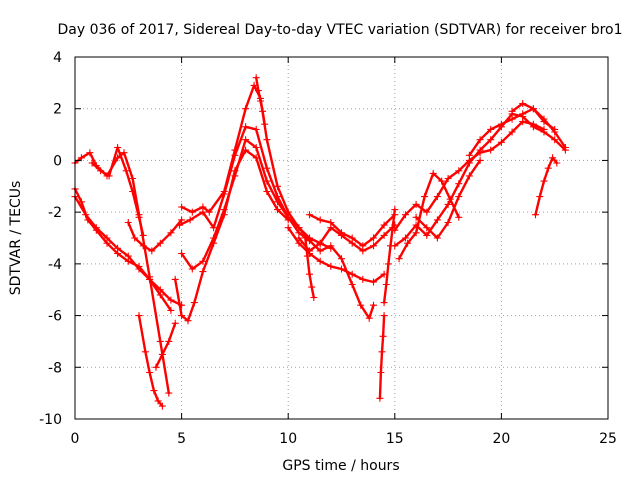  I want to click on x-axis-label: GPS time / hours, so click(340, 466).